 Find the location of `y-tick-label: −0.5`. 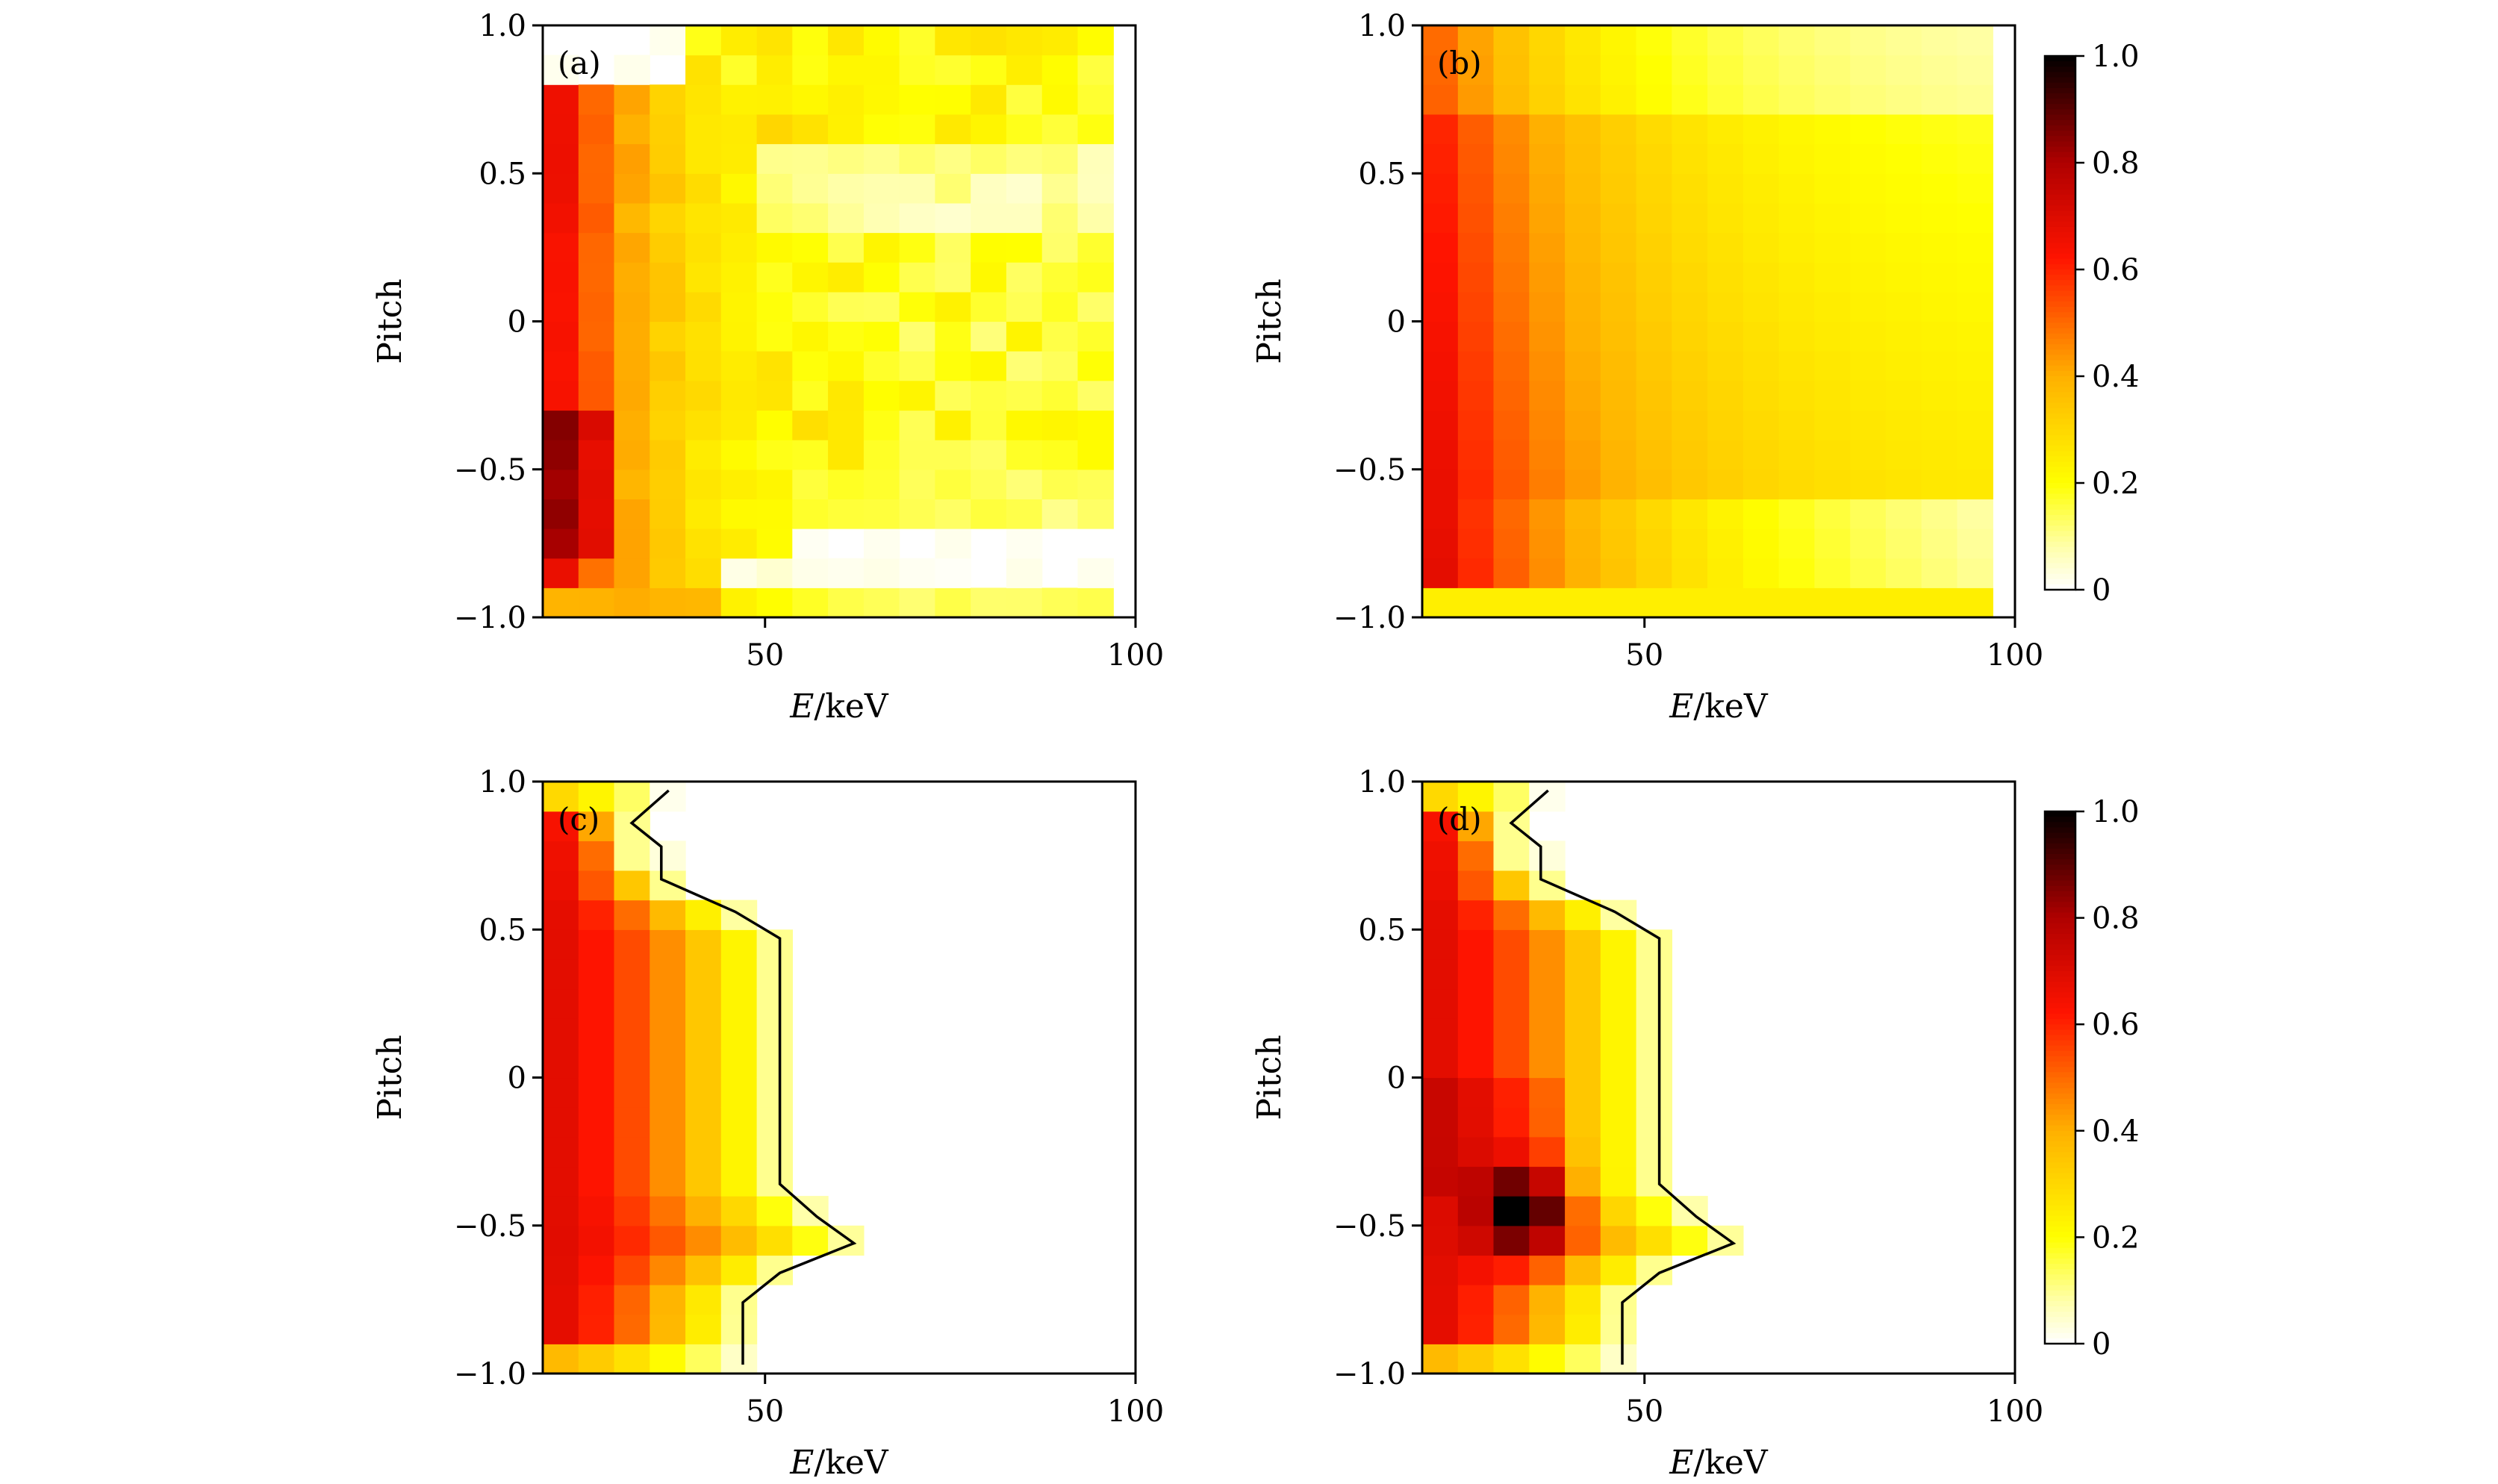

y-tick-label: −0.5 is located at coordinates (1369, 1226).